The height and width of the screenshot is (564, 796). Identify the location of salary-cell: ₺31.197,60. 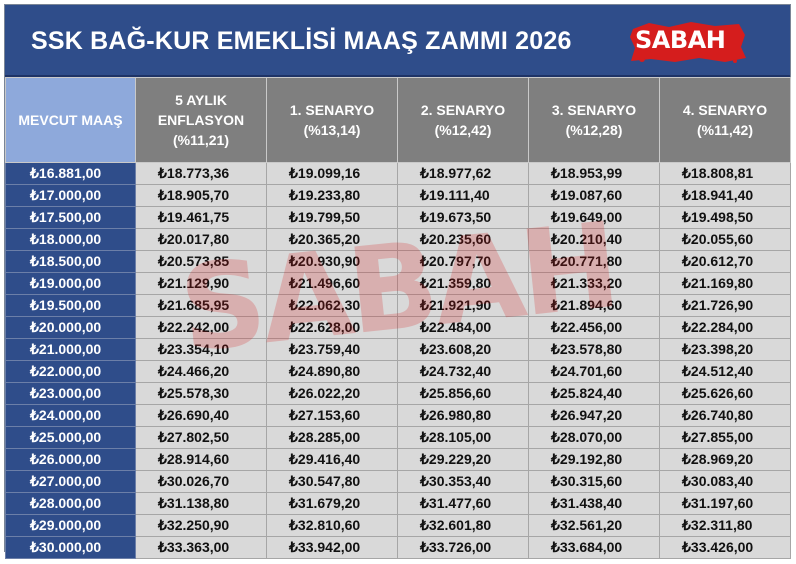
(725, 503).